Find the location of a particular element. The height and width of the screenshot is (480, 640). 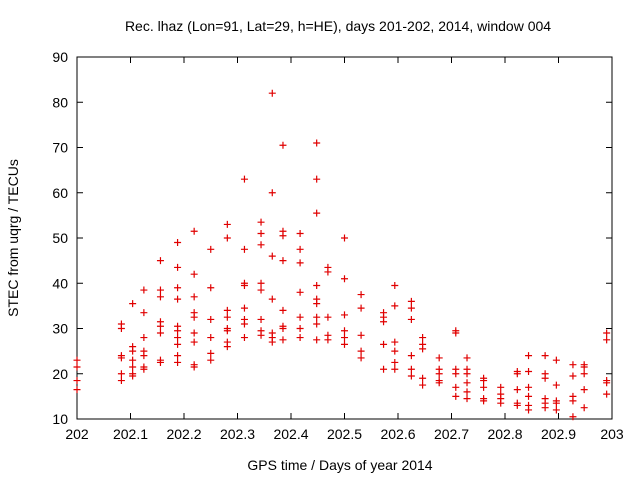

y-tick-label: 70 is located at coordinates (60, 148).